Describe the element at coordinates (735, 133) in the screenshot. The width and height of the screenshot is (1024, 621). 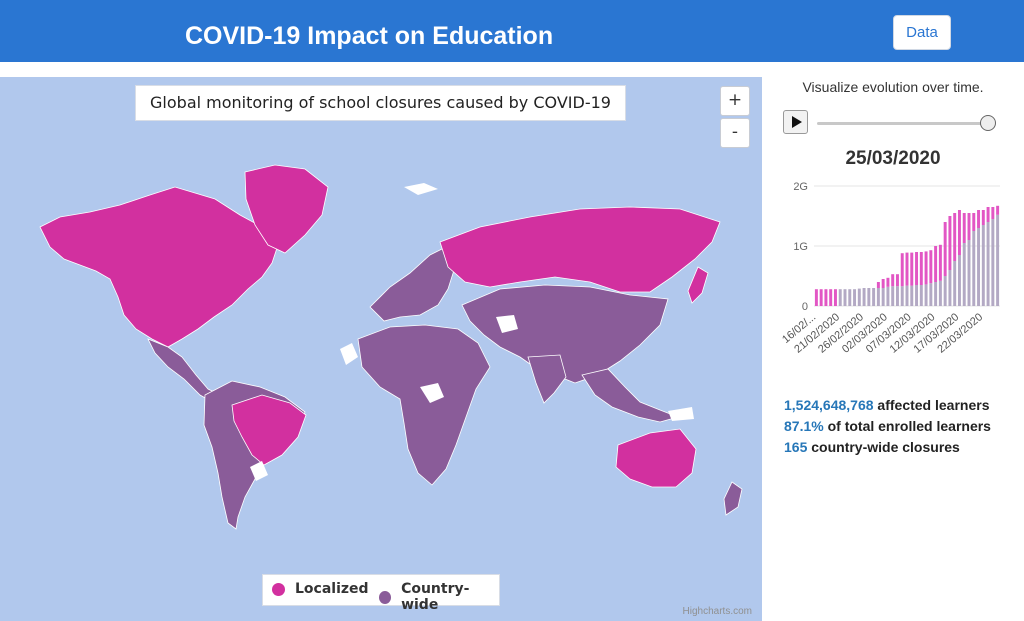
I see `zoom-out-button: -` at that location.